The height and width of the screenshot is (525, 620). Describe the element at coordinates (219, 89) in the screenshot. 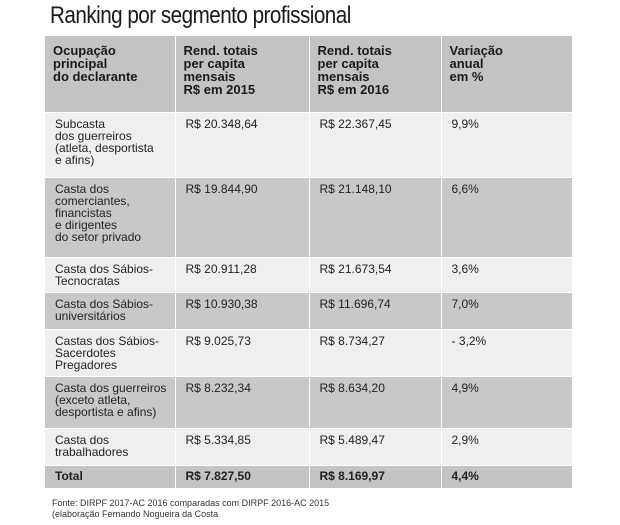

I see `cell-line: R$ em 2015` at that location.